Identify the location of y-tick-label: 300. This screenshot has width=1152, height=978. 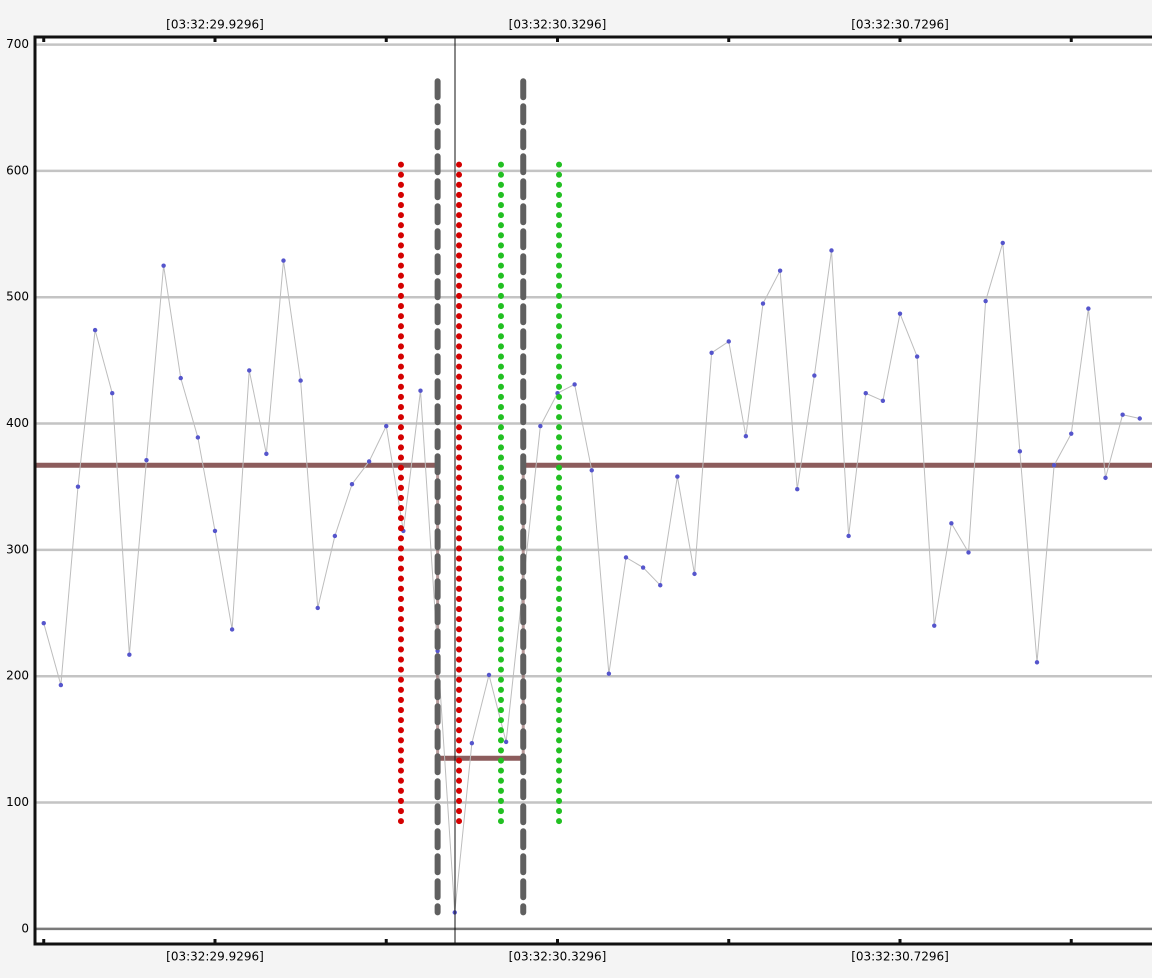
(17, 549).